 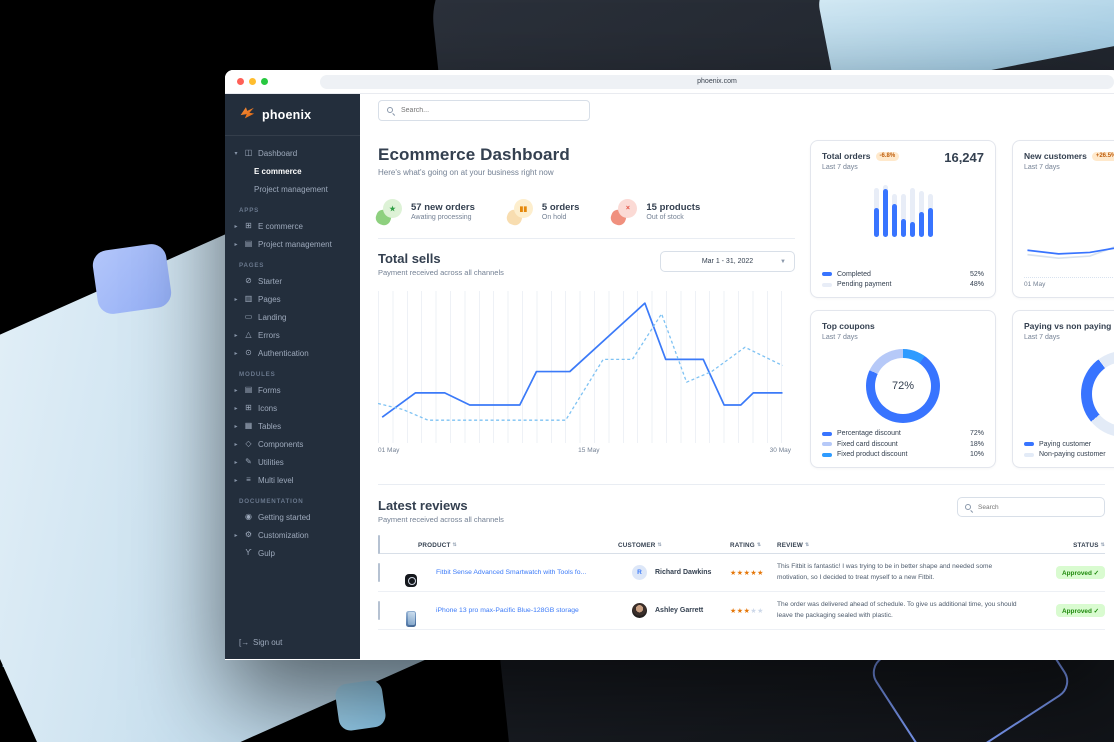 What do you see at coordinates (523, 208) in the screenshot?
I see `pause-icon: ▮▮` at bounding box center [523, 208].